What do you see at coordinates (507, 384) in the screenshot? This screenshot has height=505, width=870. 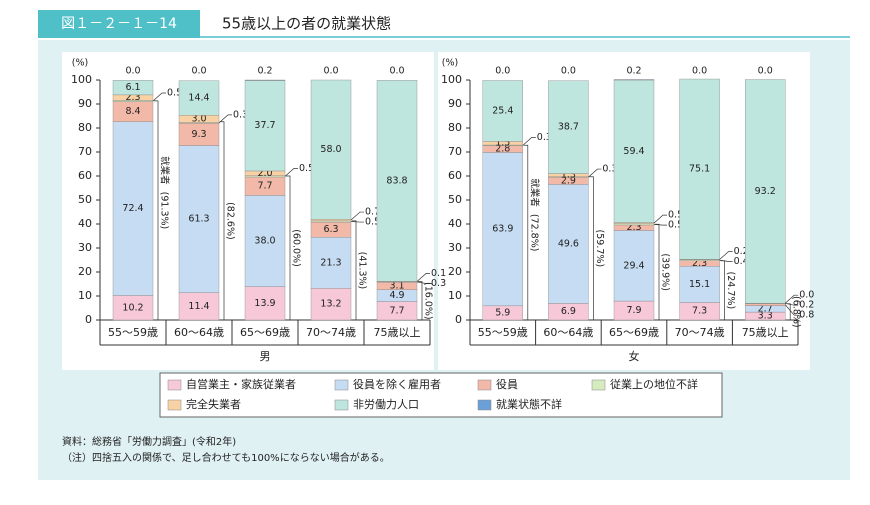 I see `legend-label: 役員` at bounding box center [507, 384].